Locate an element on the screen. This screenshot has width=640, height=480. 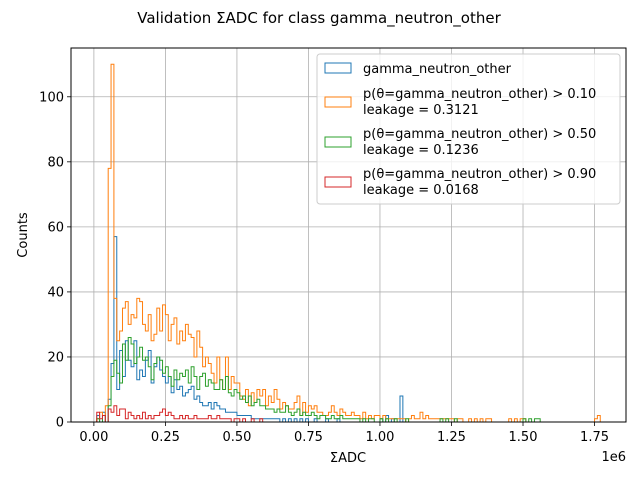
legend-leakage-3: leakage = 0.0168 is located at coordinates (421, 190).